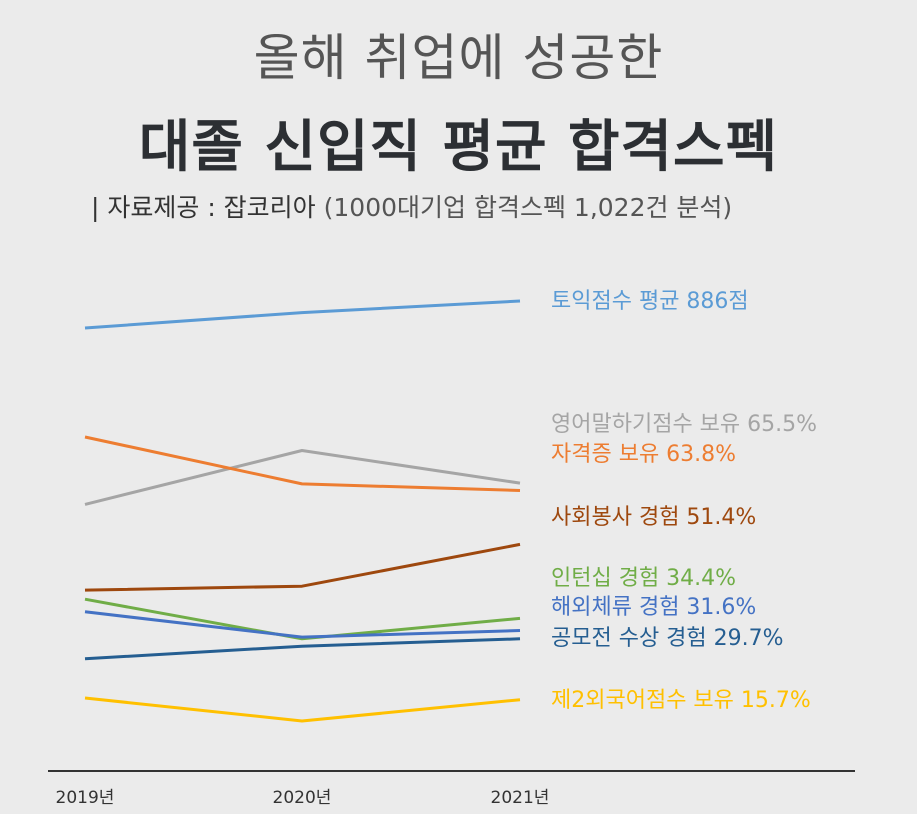  Describe the element at coordinates (650, 301) in the screenshot. I see `series-label-1: 토익점수 평균 886점` at that location.